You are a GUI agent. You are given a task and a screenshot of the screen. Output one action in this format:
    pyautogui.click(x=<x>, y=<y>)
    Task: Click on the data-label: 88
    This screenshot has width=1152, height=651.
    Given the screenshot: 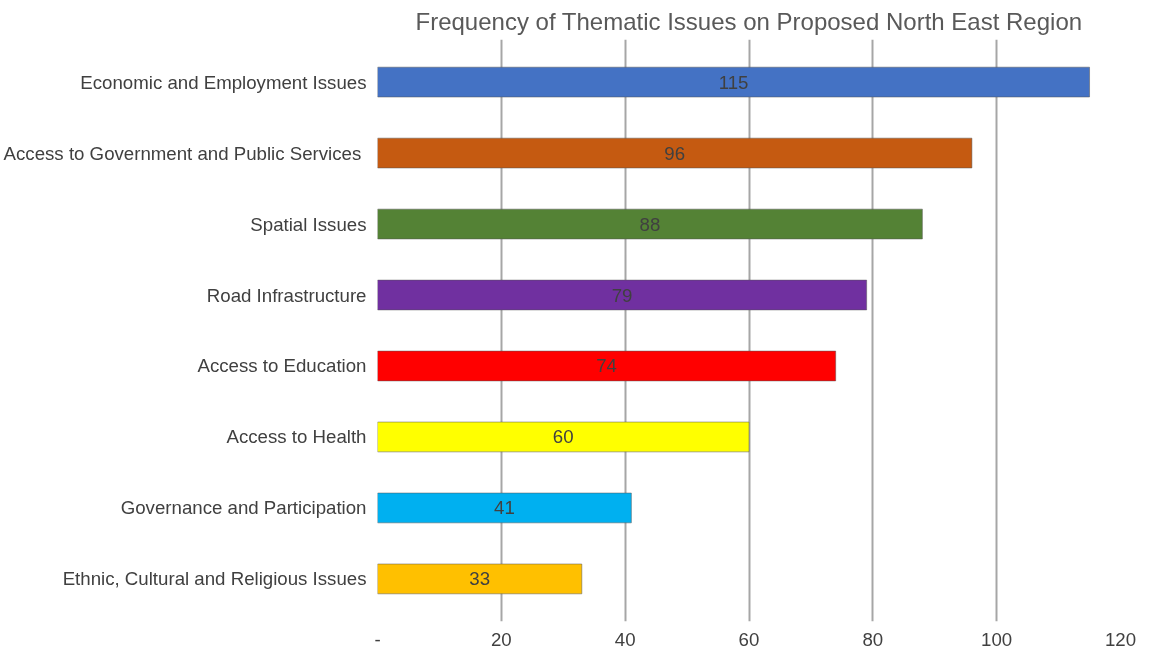 What is the action you would take?
    pyautogui.click(x=650, y=224)
    